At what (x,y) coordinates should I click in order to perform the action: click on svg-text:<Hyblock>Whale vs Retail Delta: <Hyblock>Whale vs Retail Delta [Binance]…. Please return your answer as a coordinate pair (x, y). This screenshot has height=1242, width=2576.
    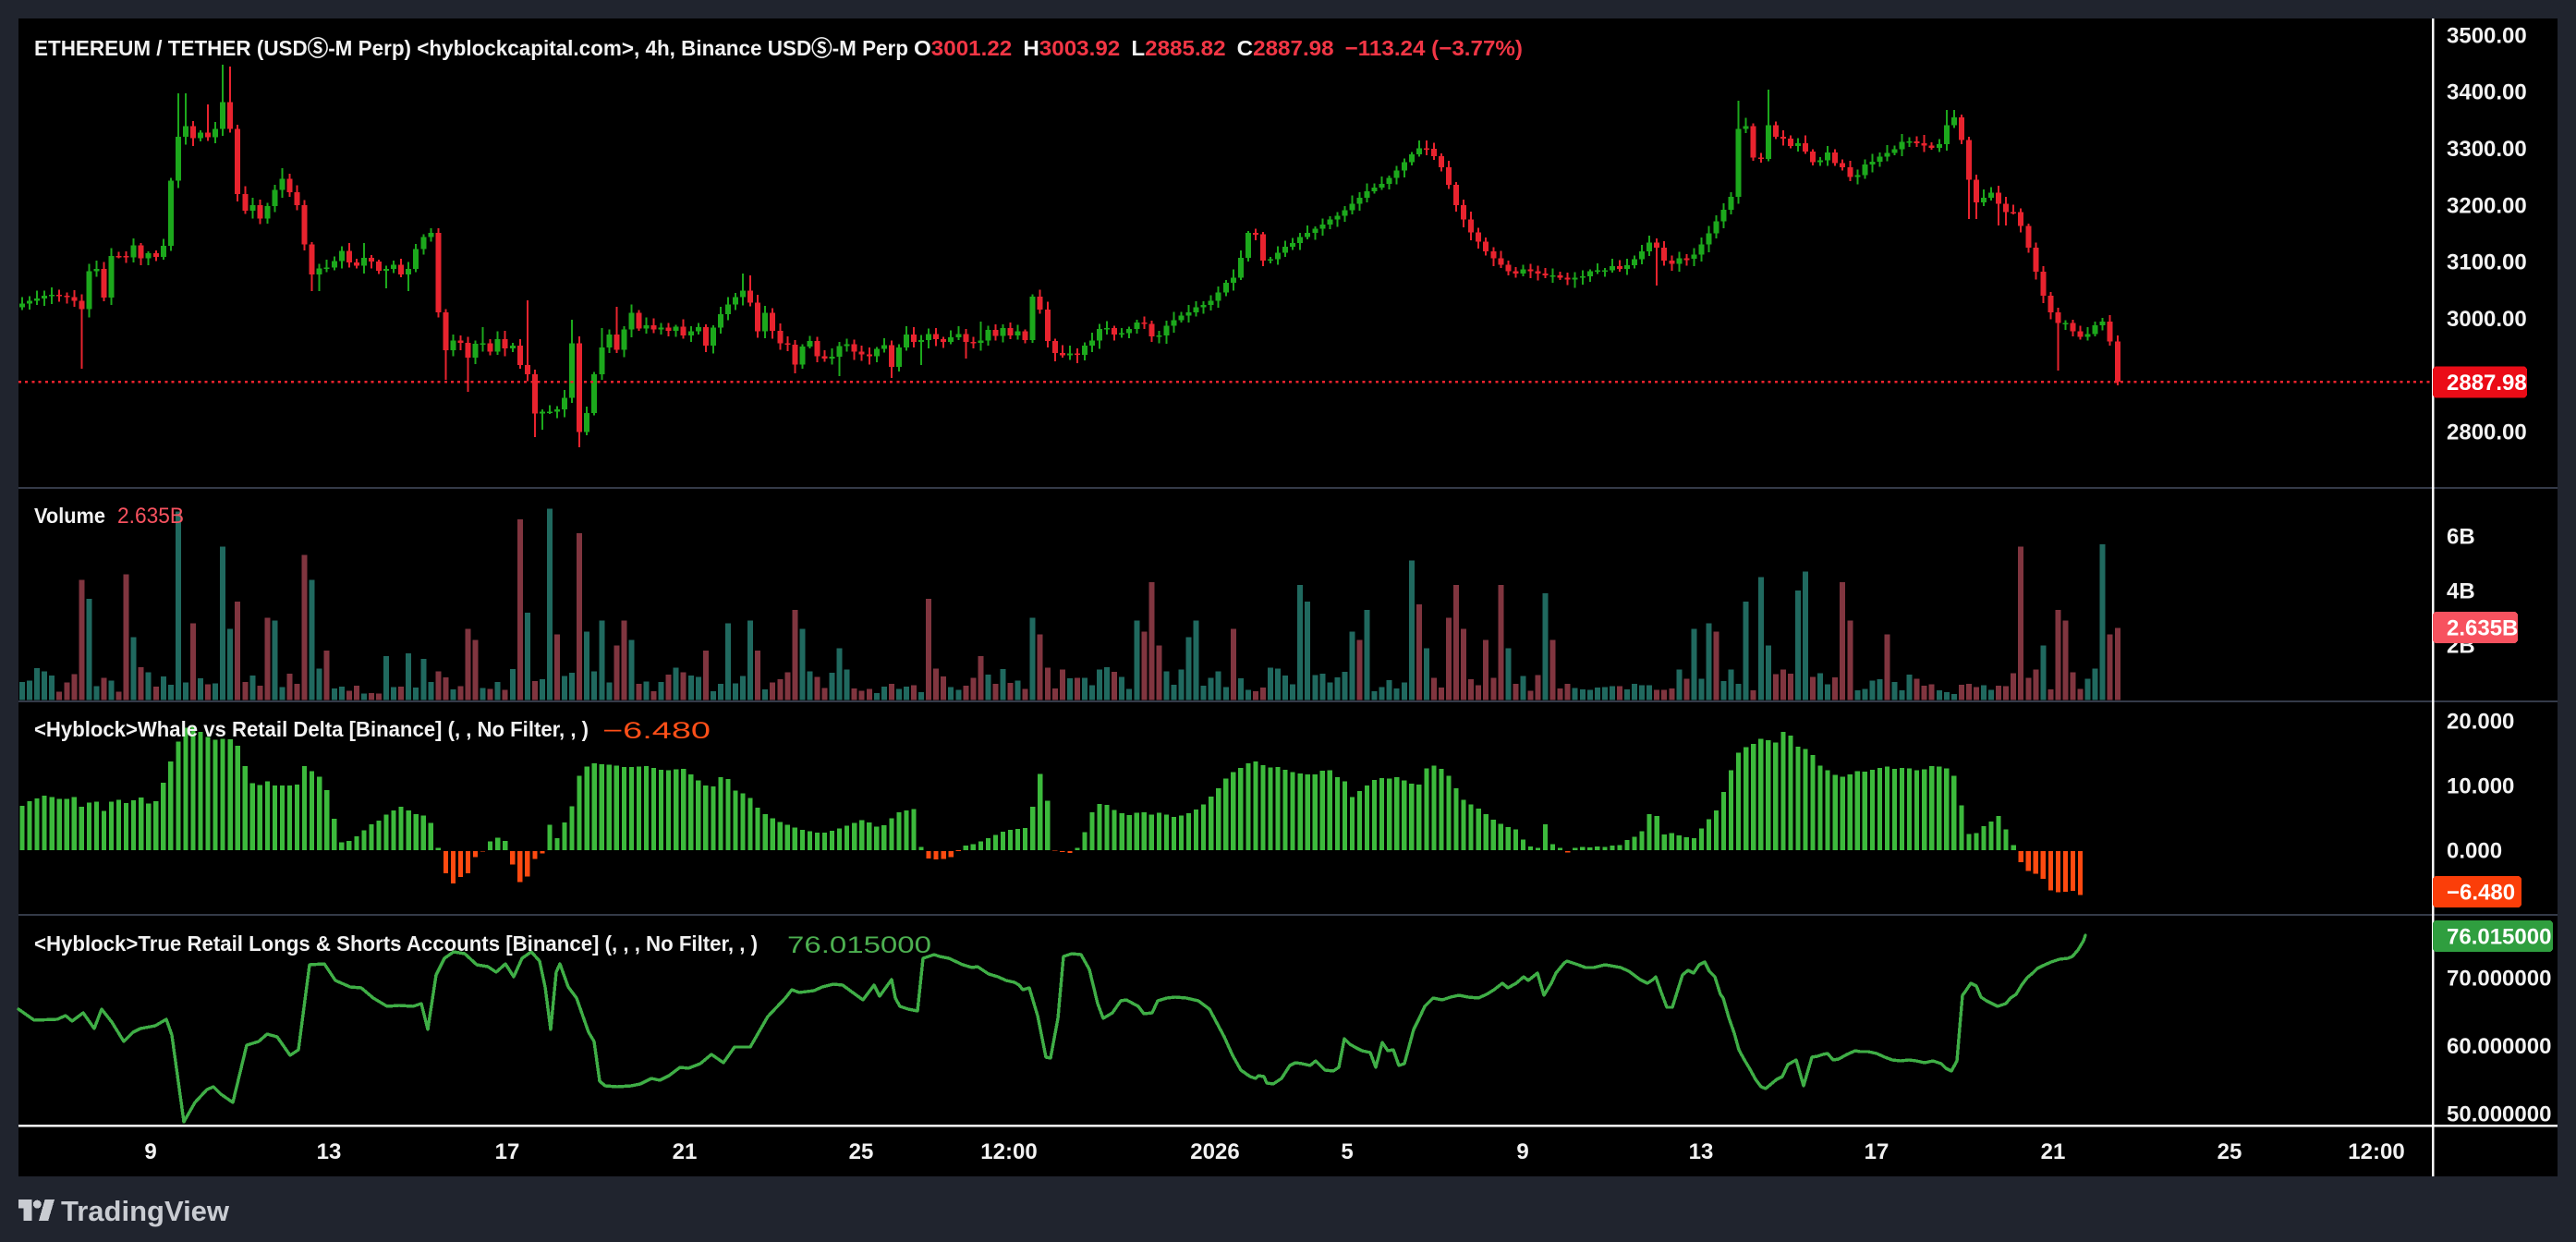
    Looking at the image, I should click on (311, 729).